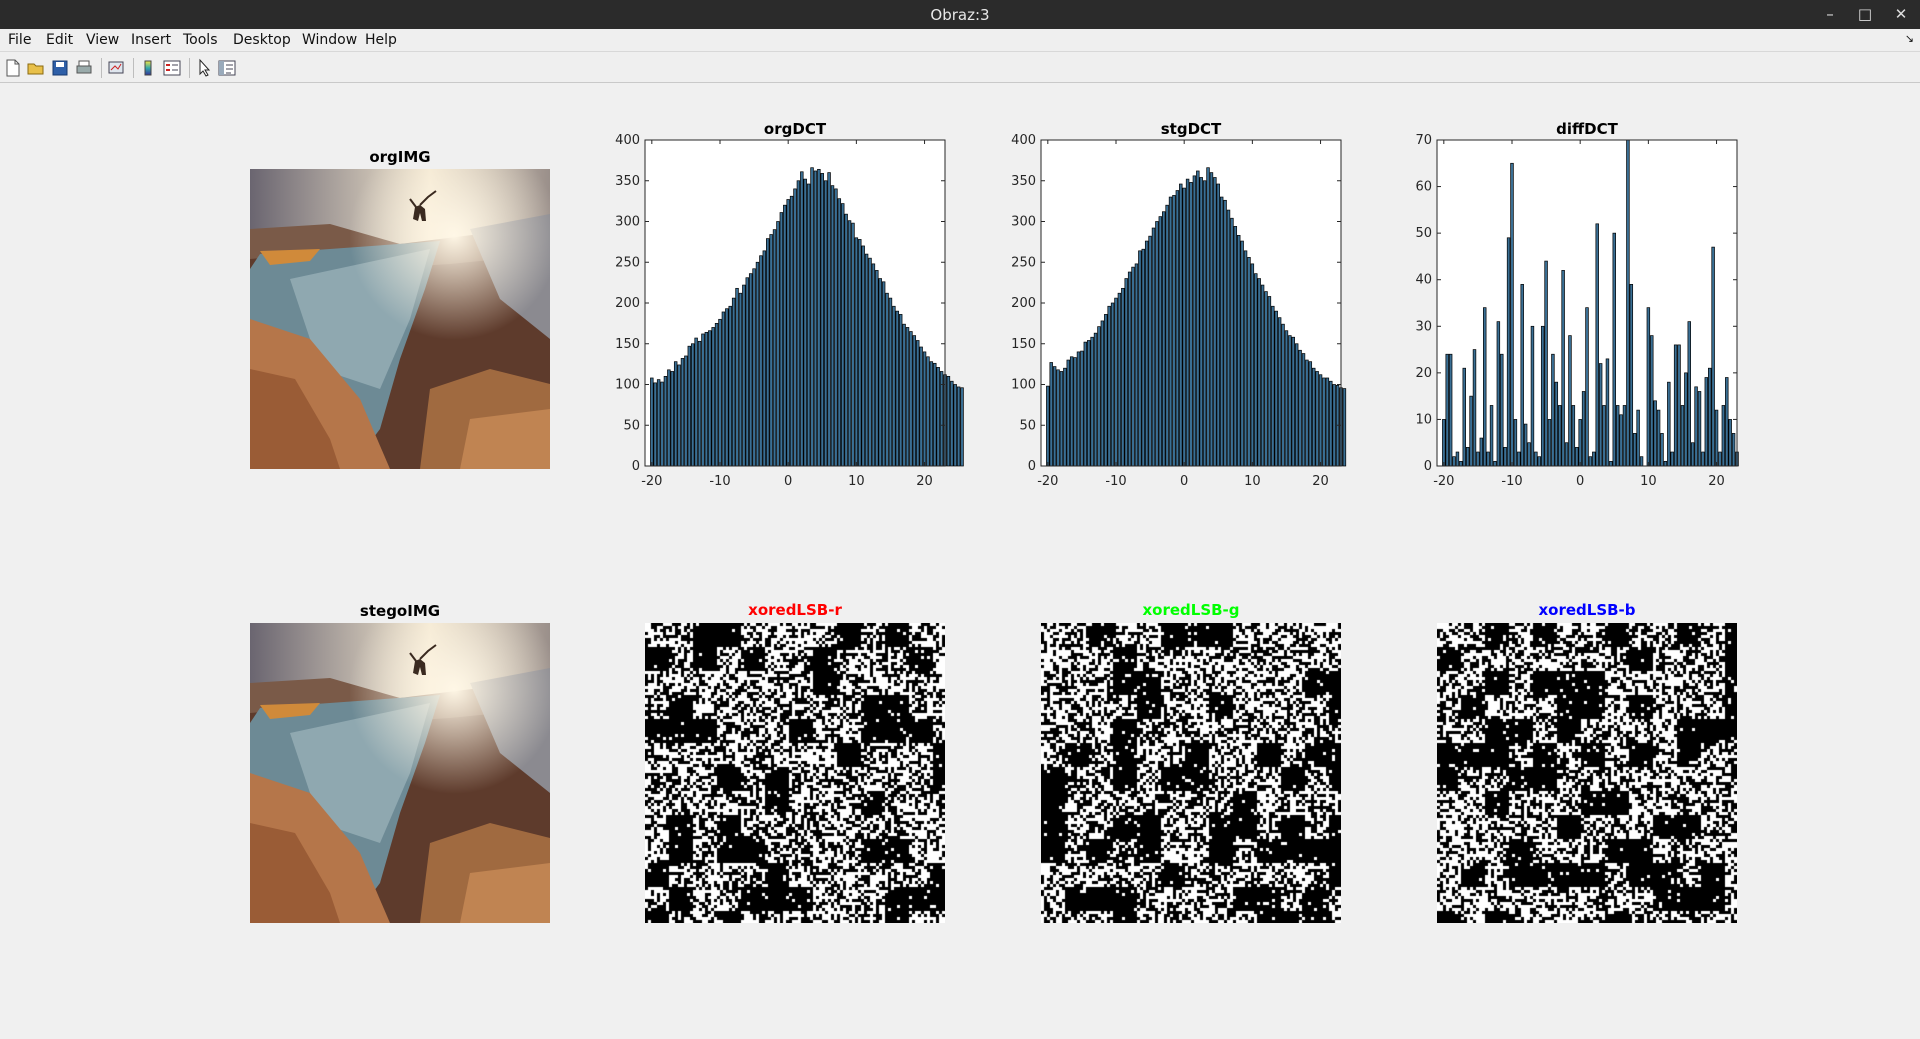 The image size is (1920, 1039). Describe the element at coordinates (204, 68) in the screenshot. I see `pointer-icon` at that location.